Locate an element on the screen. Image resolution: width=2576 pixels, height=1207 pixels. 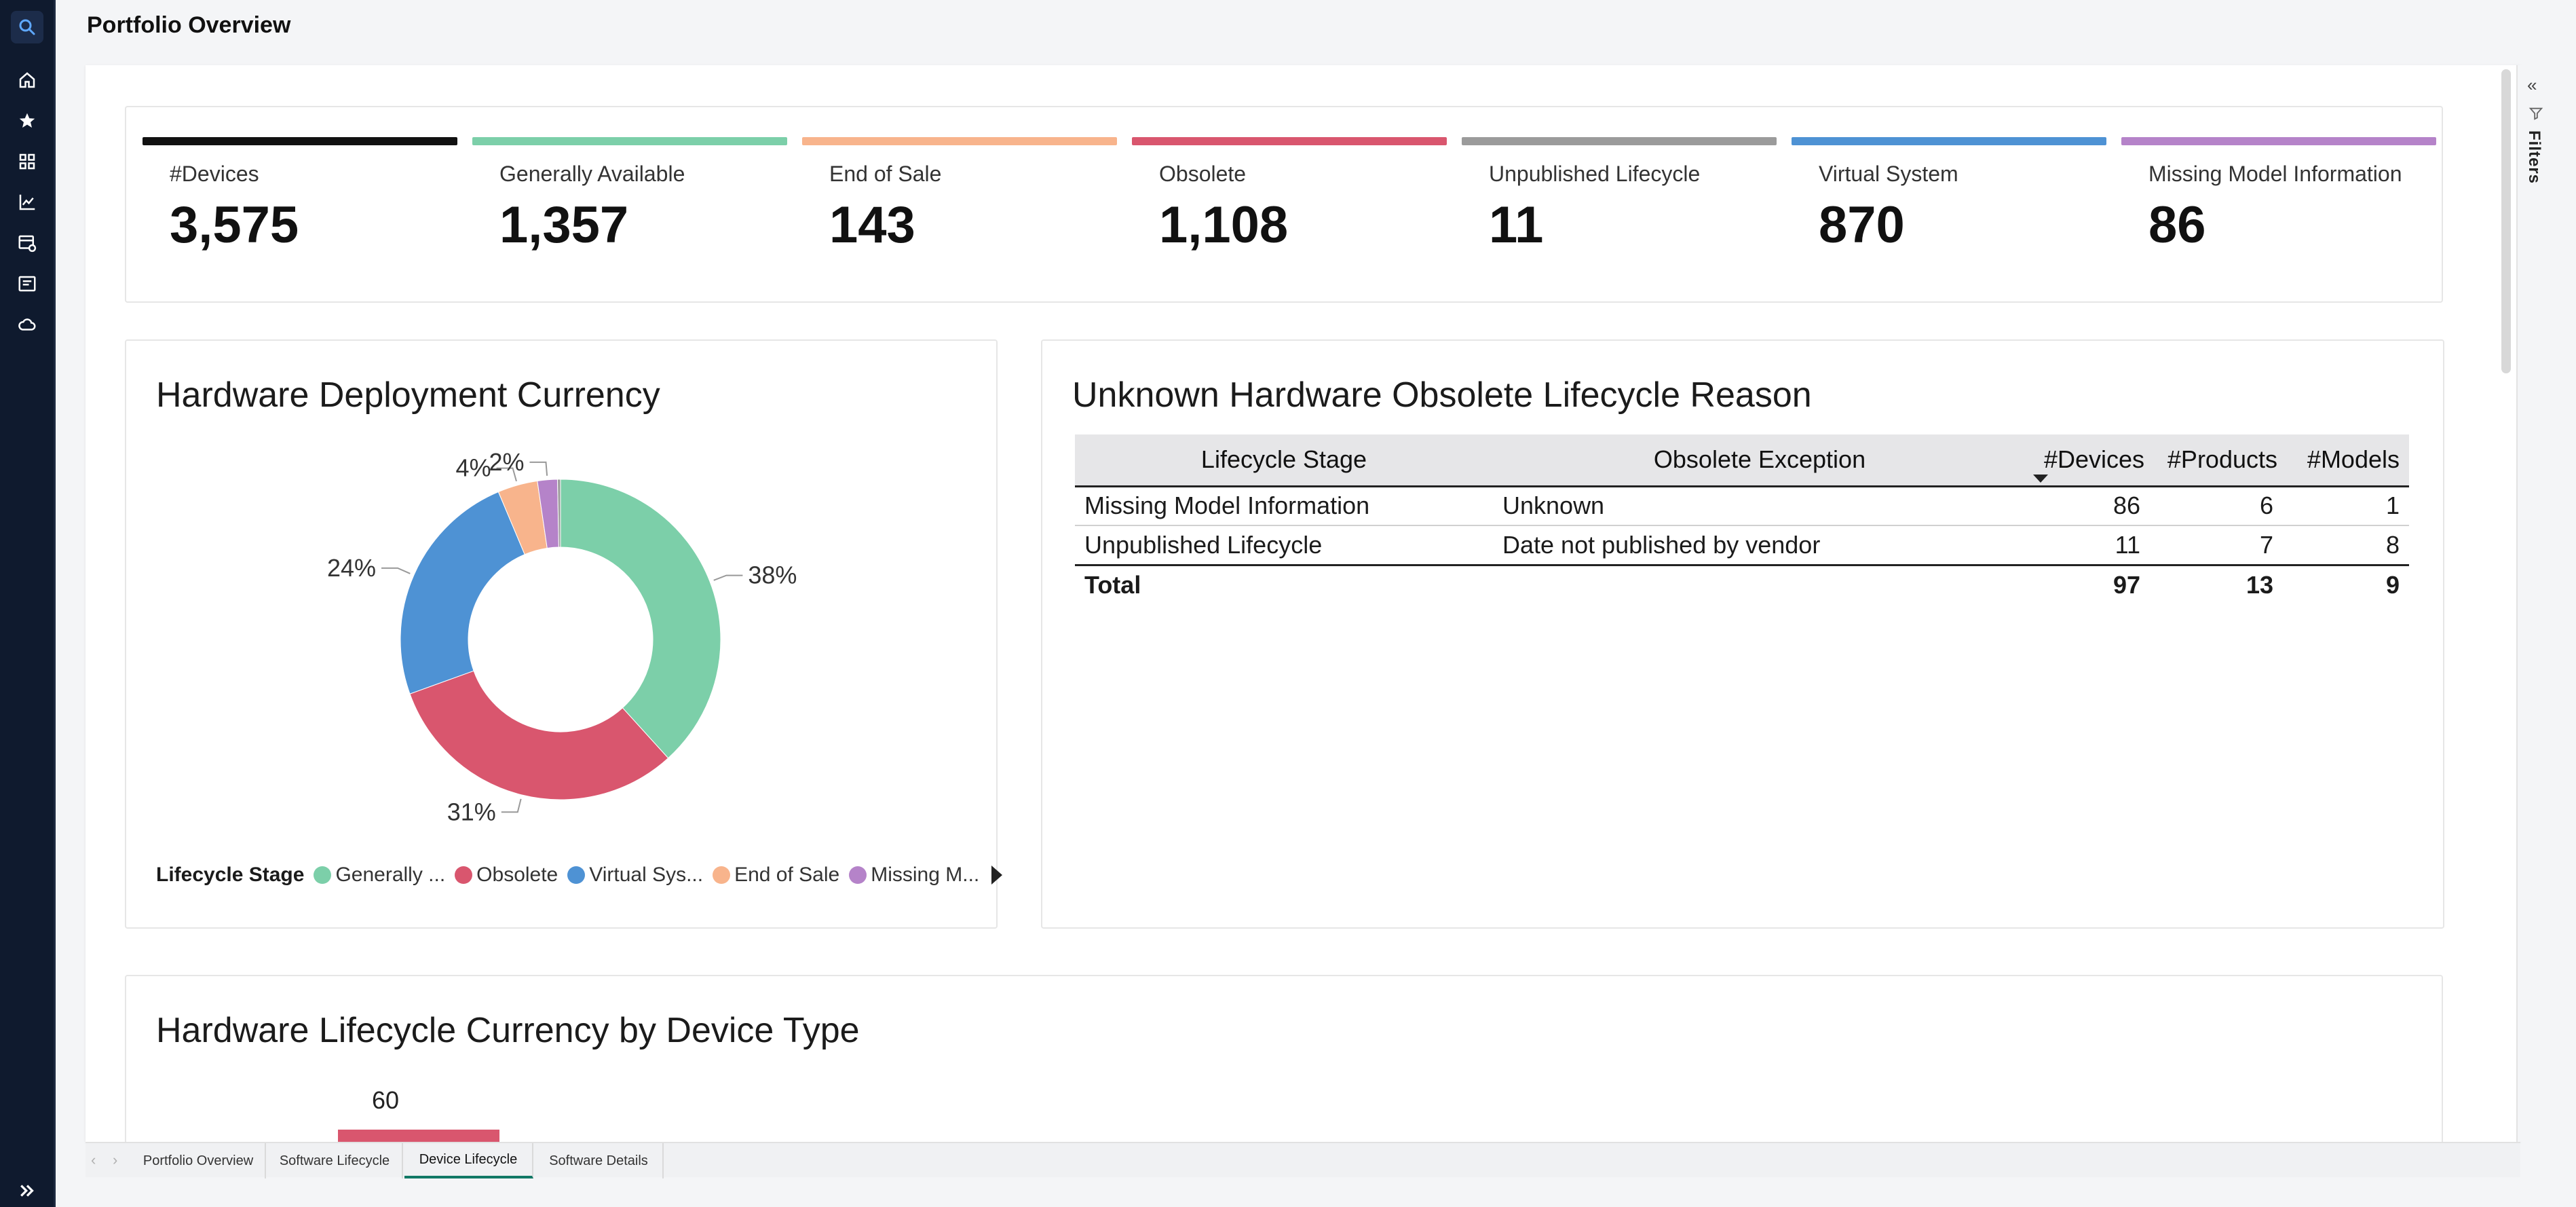
cloud-icon is located at coordinates (27, 324).